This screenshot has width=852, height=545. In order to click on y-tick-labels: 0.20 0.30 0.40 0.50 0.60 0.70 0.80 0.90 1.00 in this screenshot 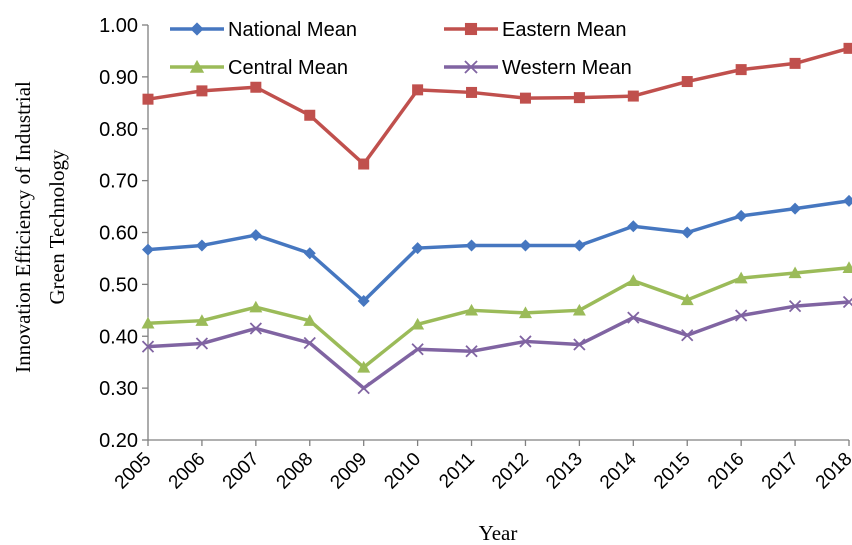, I will do `click(118, 233)`.